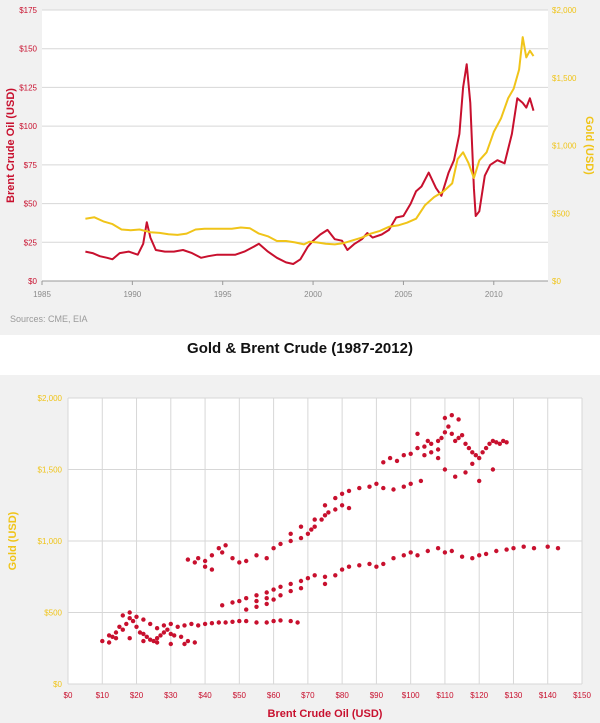  I want to click on x-tick-label: $110, so click(445, 695).